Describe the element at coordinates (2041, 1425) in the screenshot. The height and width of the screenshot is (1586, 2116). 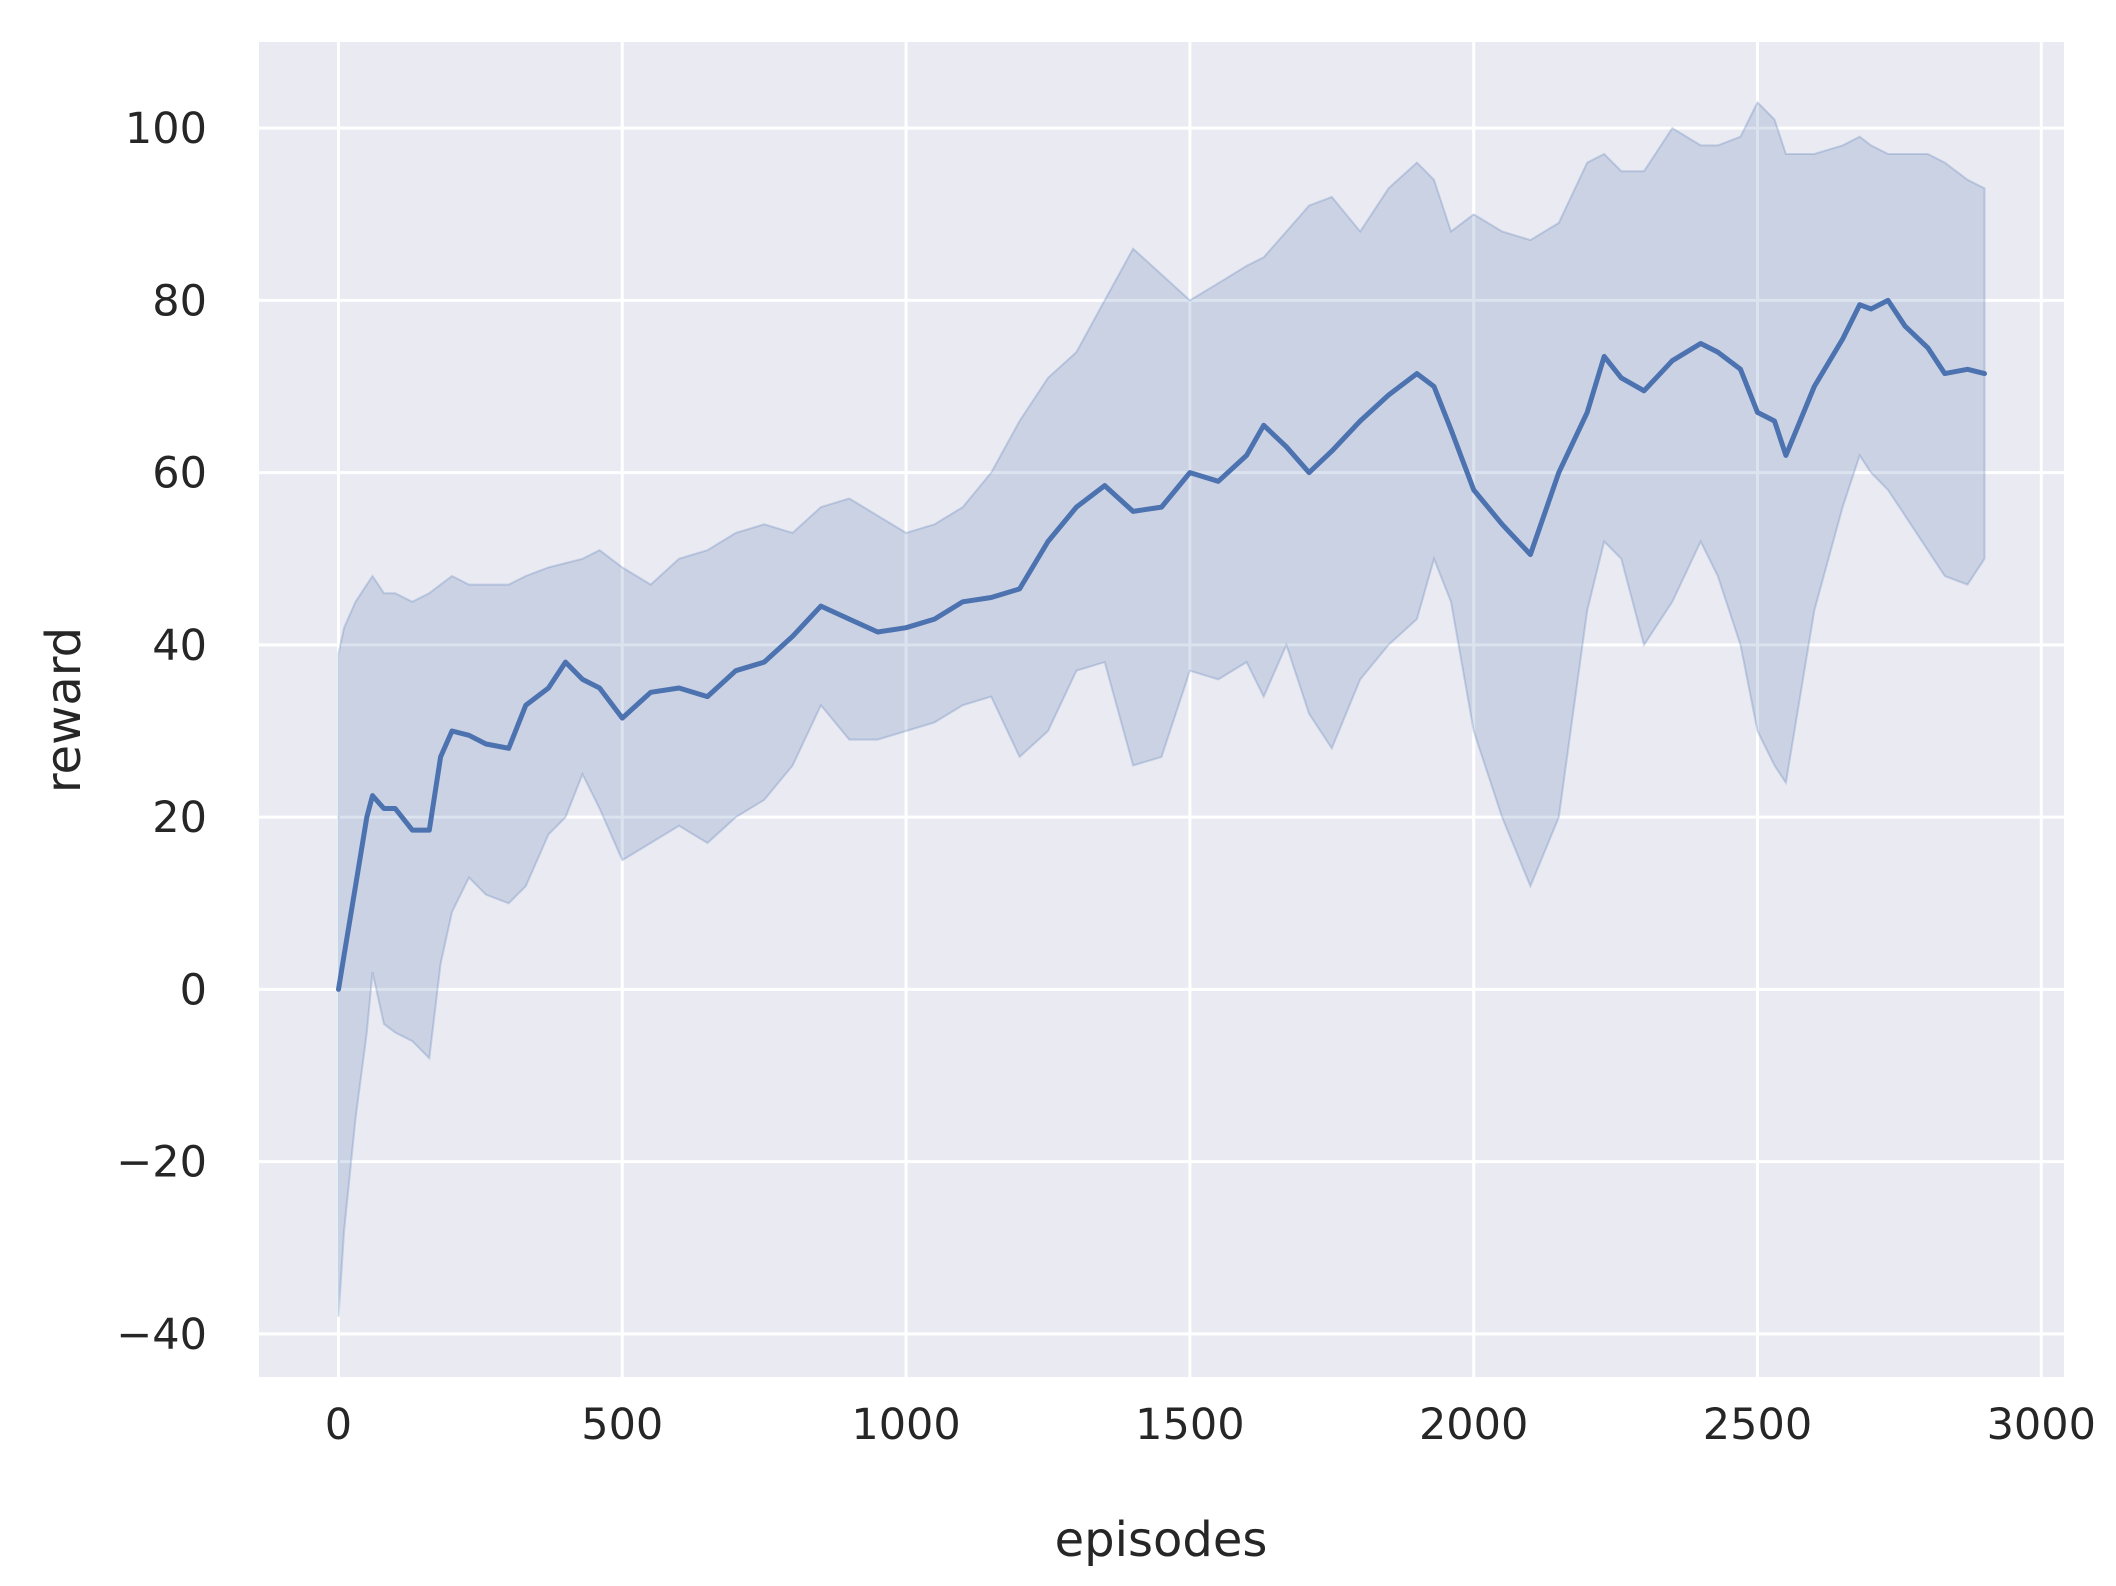
I see `x-tick-label: 3000` at that location.